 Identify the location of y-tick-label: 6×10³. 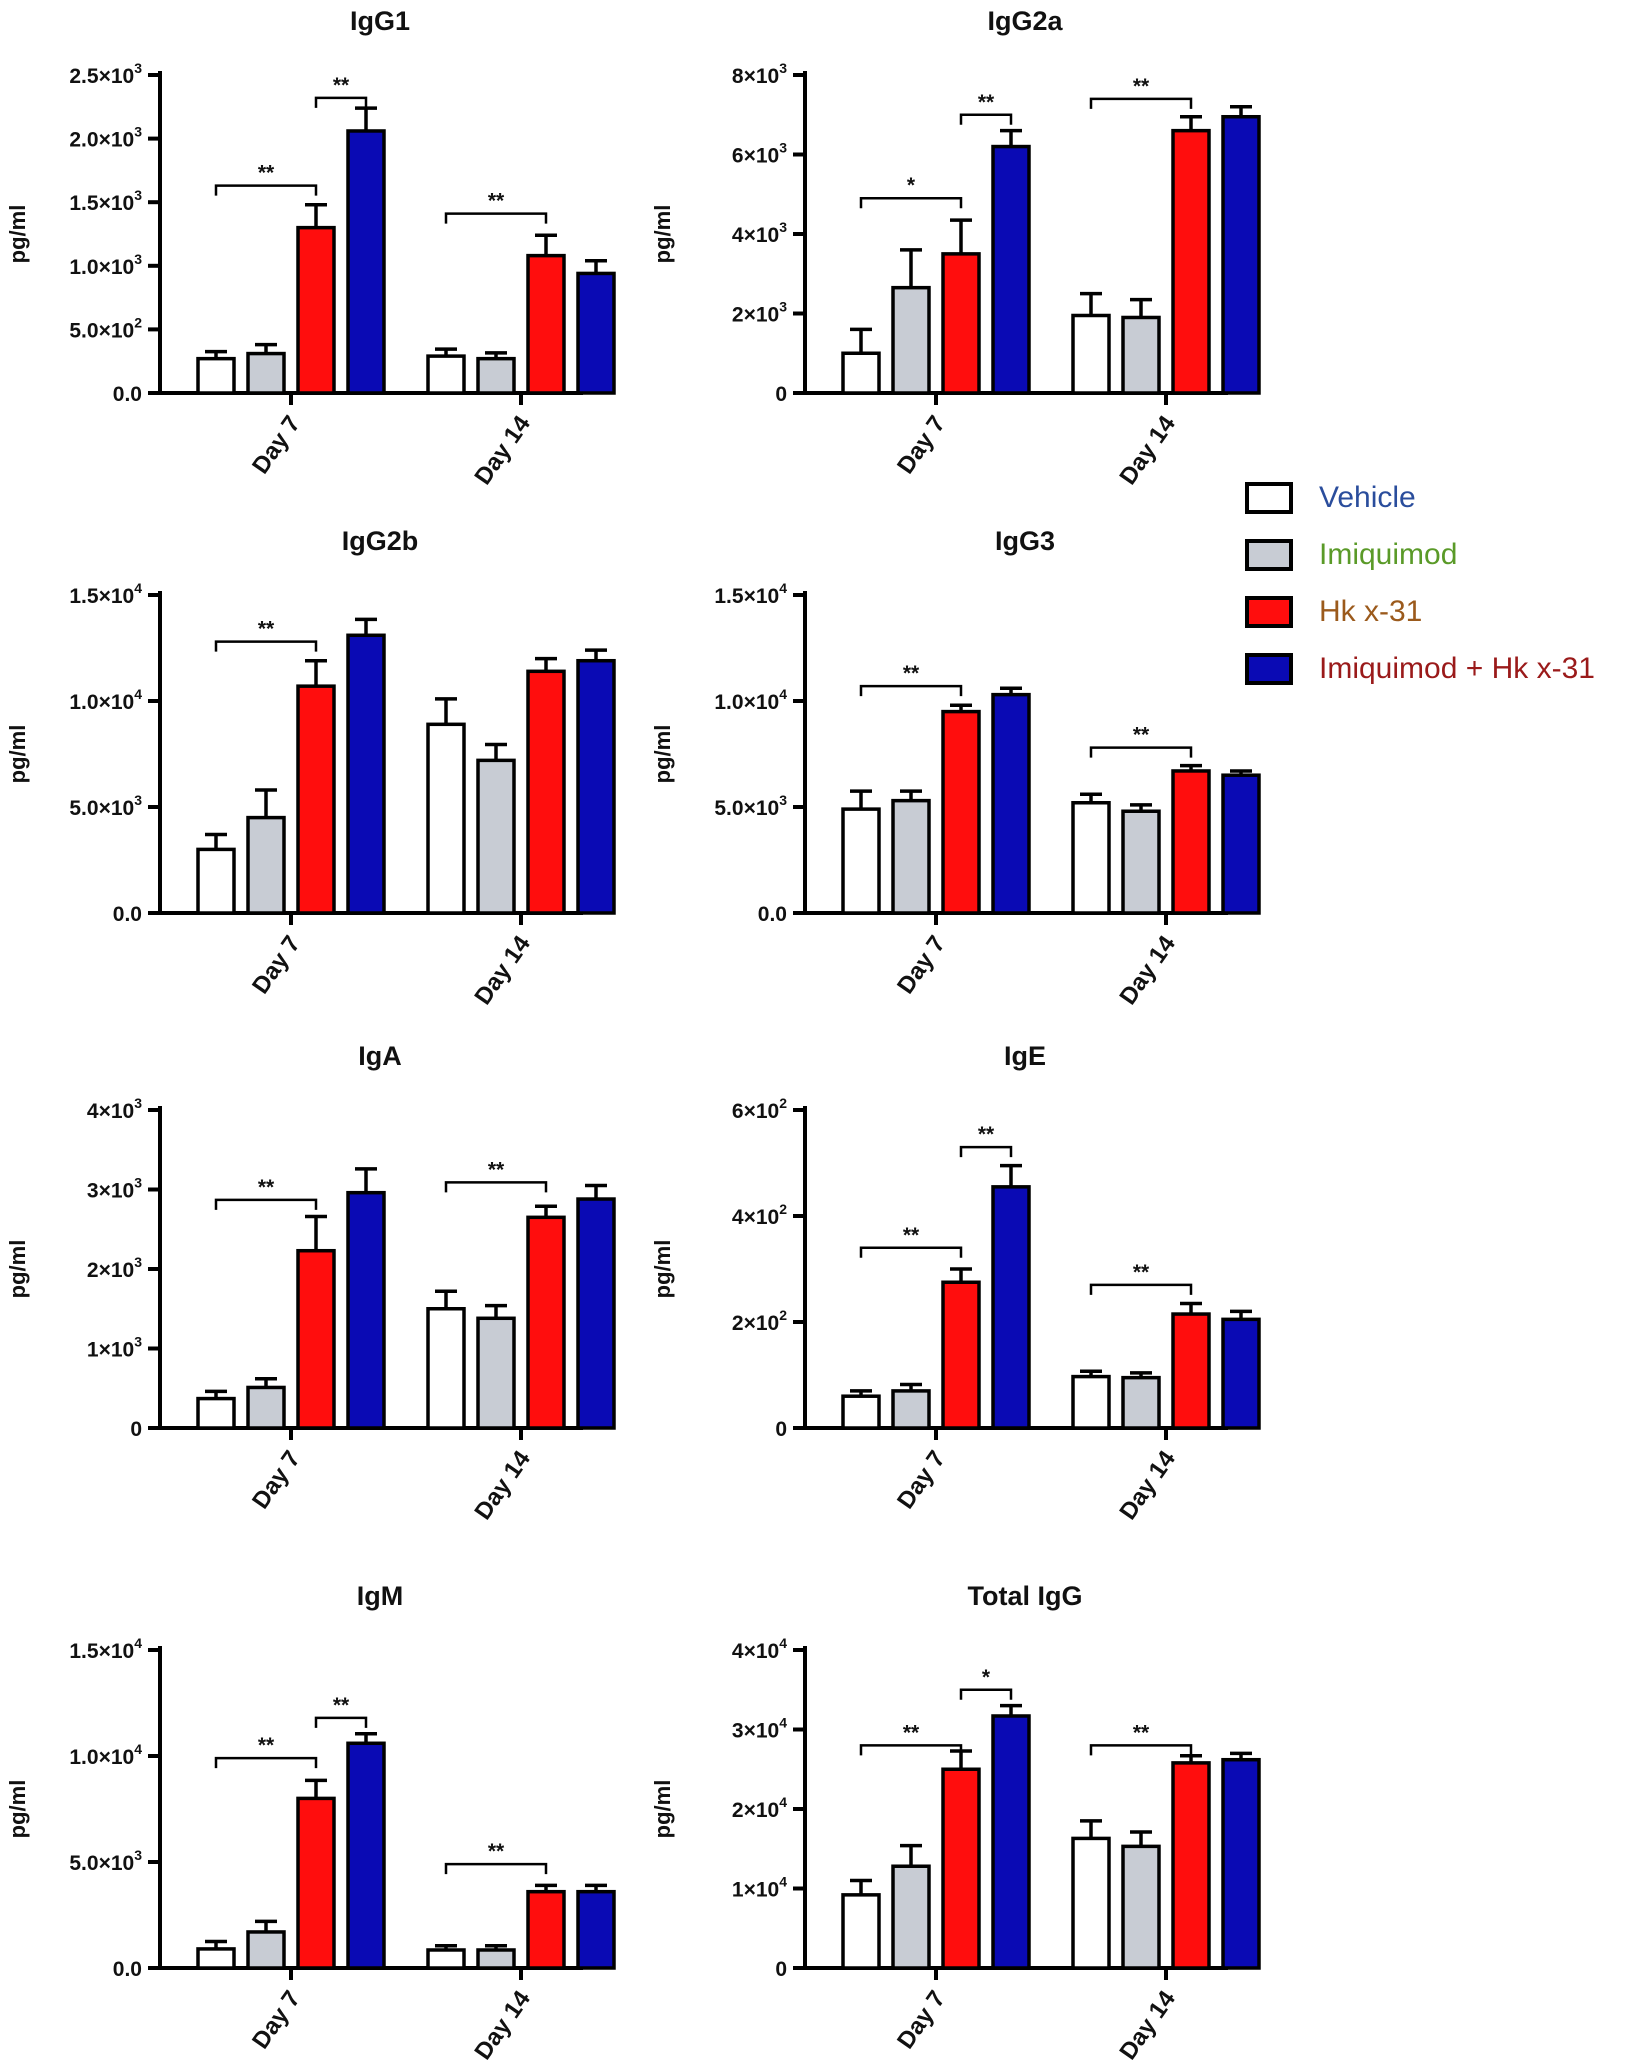
(759, 154).